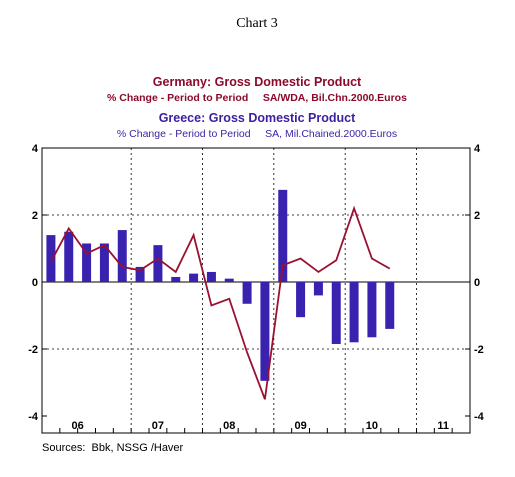  What do you see at coordinates (33, 350) in the screenshot?
I see `y-tick-label-left: -2` at bounding box center [33, 350].